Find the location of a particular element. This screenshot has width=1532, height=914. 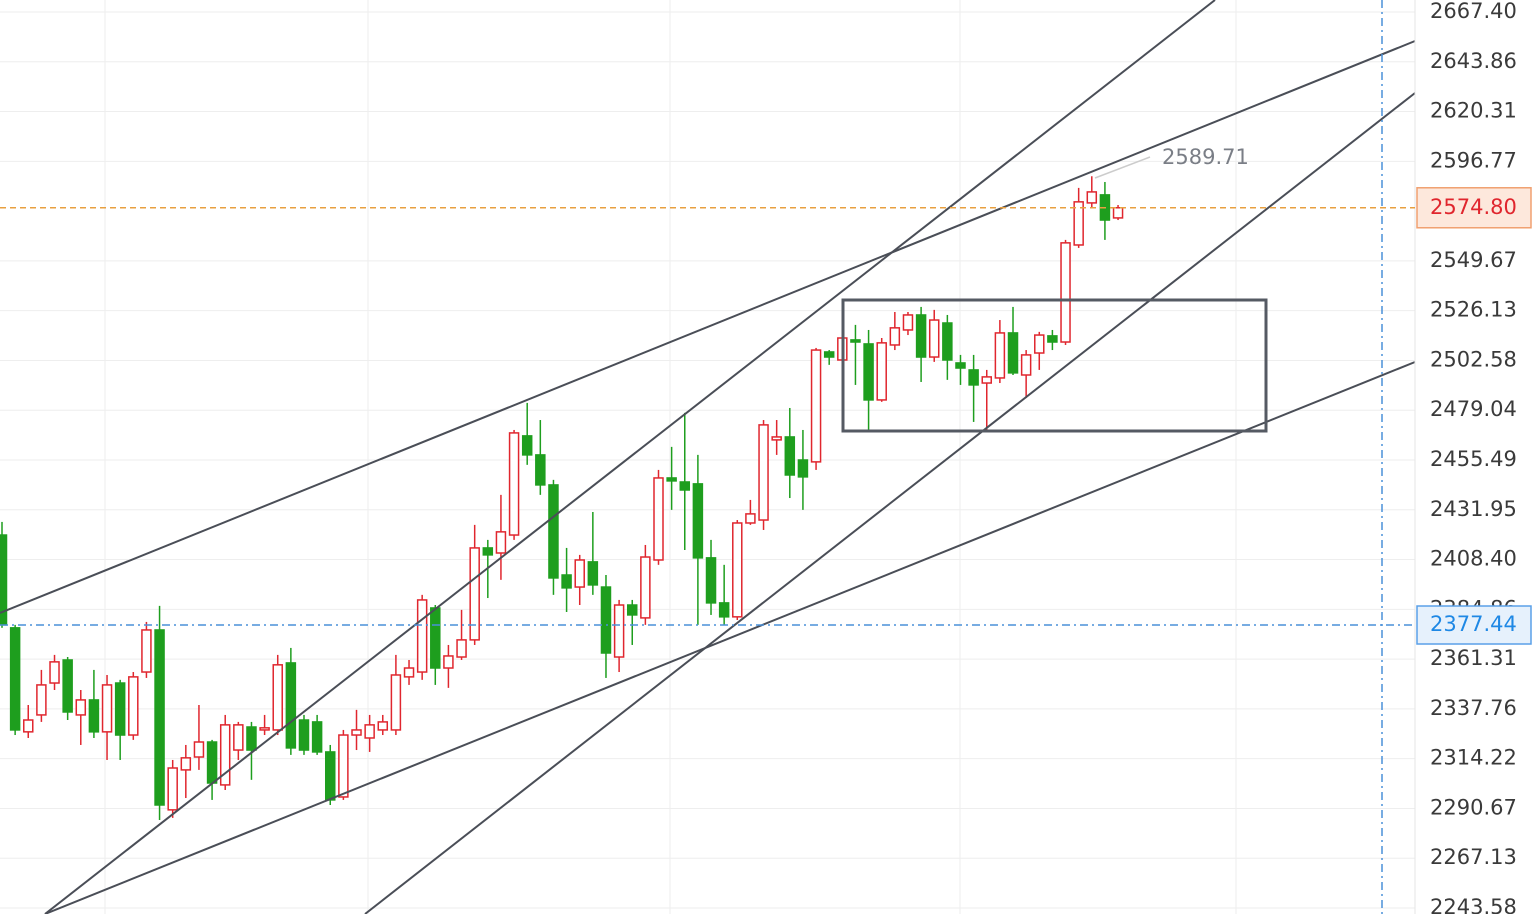

y-tick-label: 2290.67 is located at coordinates (1473, 807).